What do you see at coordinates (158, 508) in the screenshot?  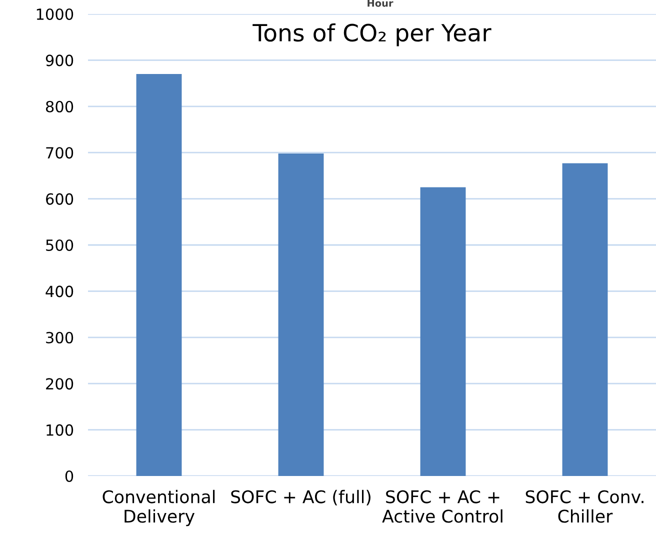 I see `x-tick-label: Conventional Delivery` at bounding box center [158, 508].